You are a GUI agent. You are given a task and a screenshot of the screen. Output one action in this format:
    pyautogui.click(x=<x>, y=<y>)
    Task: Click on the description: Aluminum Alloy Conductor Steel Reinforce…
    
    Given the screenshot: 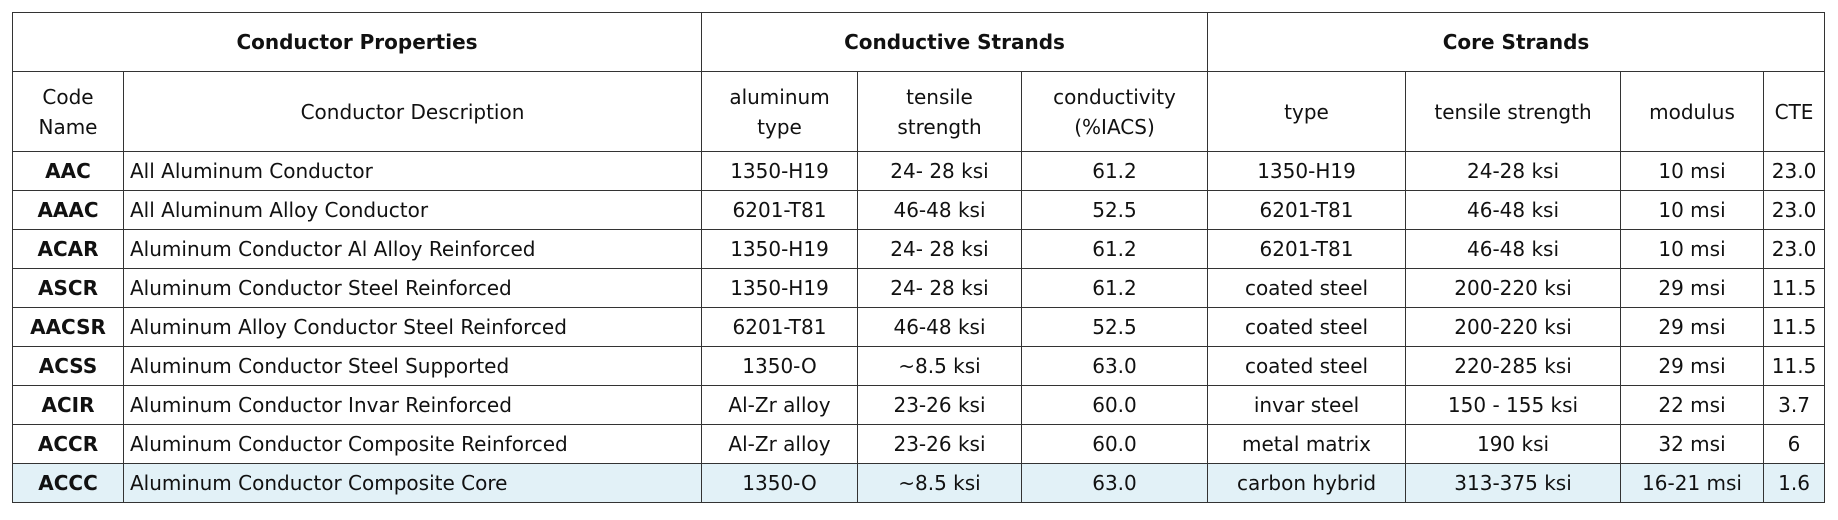 What is the action you would take?
    pyautogui.click(x=412, y=327)
    